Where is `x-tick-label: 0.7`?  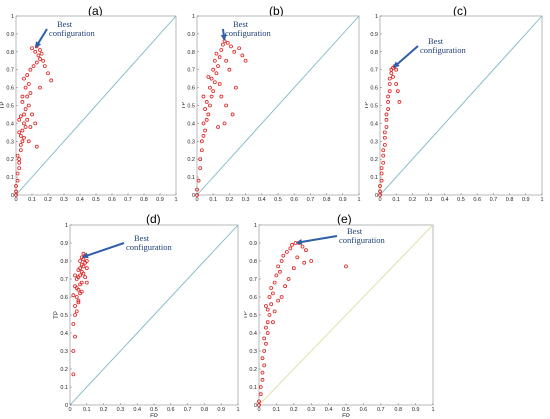 x-tick-label: 0.7 is located at coordinates (128, 200).